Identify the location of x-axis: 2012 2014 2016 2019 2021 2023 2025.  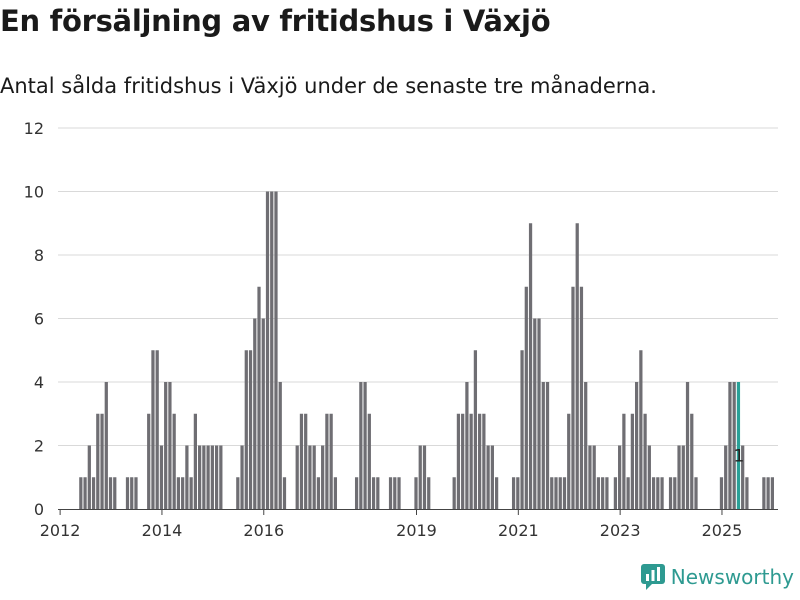
(409, 524).